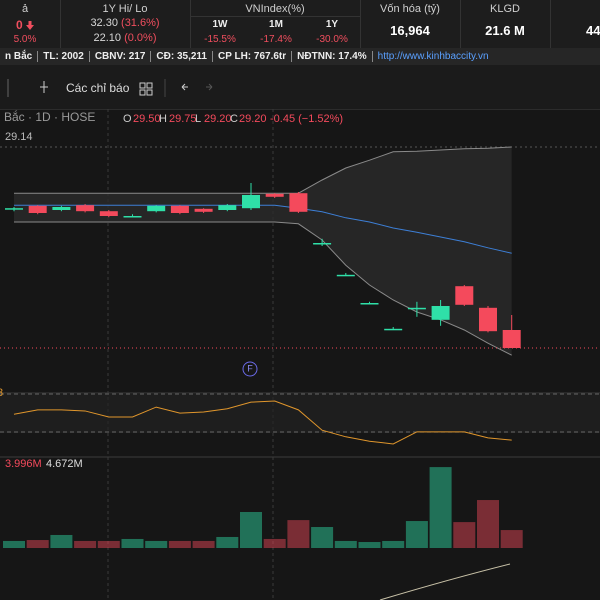 This screenshot has width=600, height=600. Describe the element at coordinates (198, 119) in the screenshot. I see `legend-l-label: L` at that location.